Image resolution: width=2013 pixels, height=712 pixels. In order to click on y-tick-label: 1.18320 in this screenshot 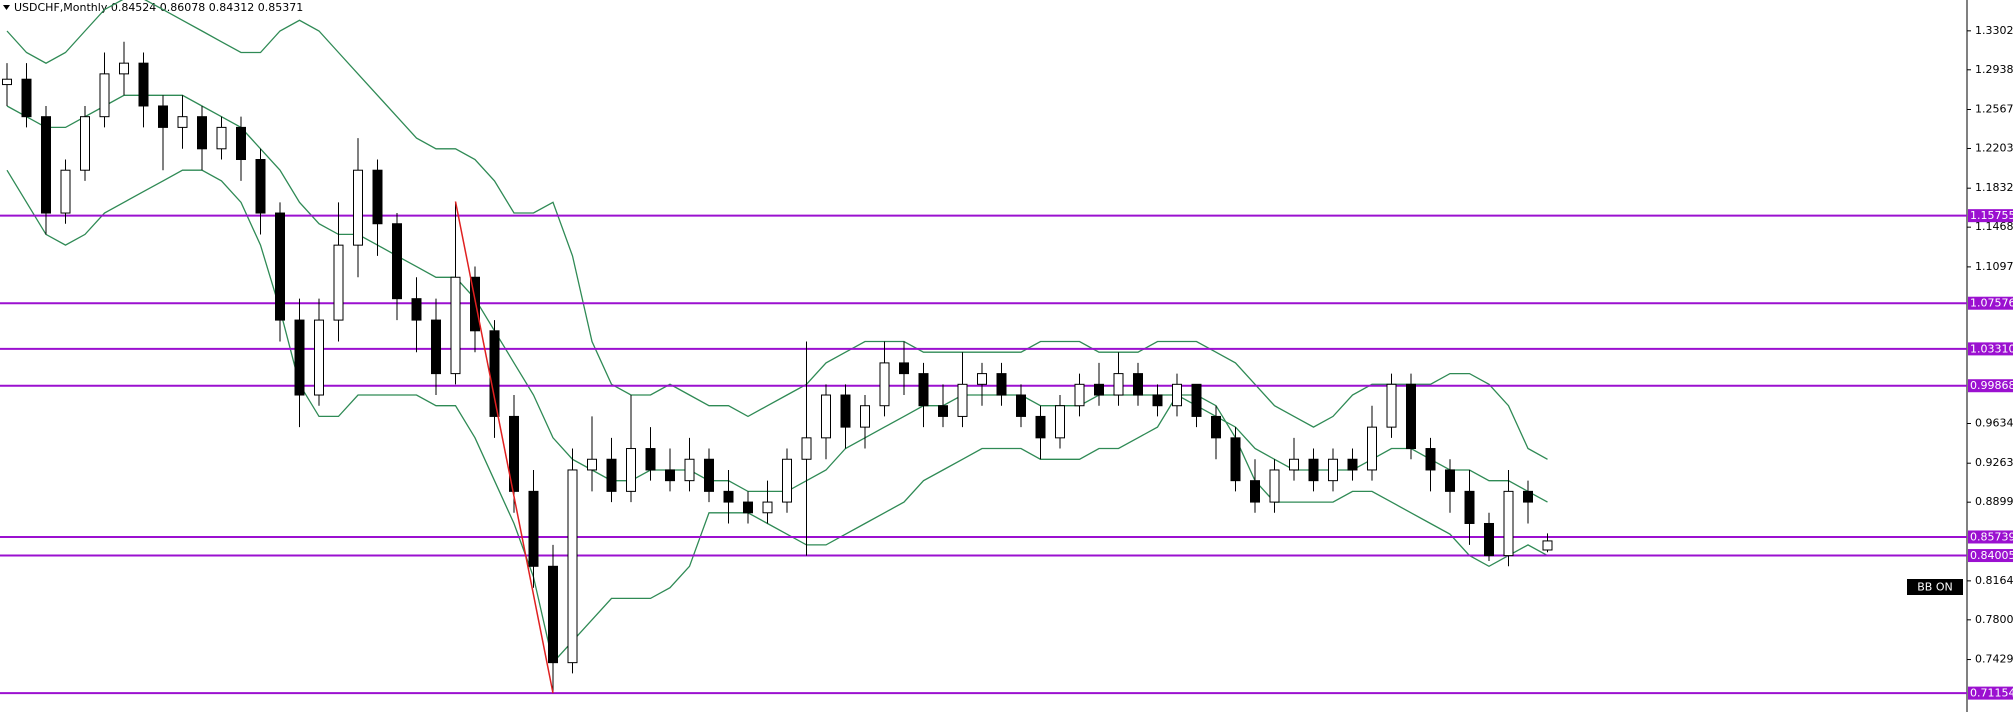, I will do `click(1994, 187)`.